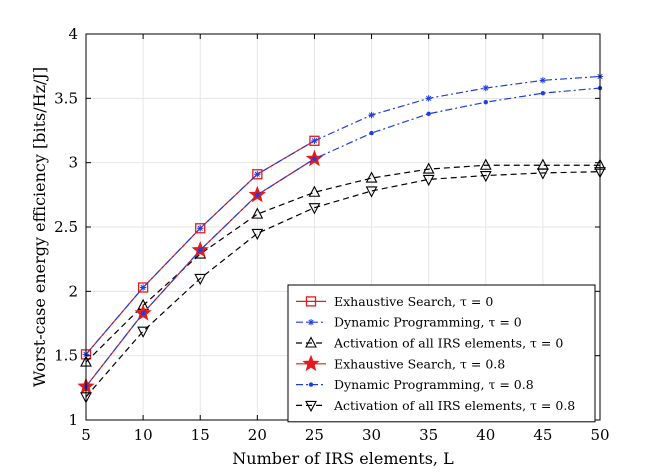  I want to click on legend-entry: Exhaustive Search, τ = 0.8, so click(400, 363).